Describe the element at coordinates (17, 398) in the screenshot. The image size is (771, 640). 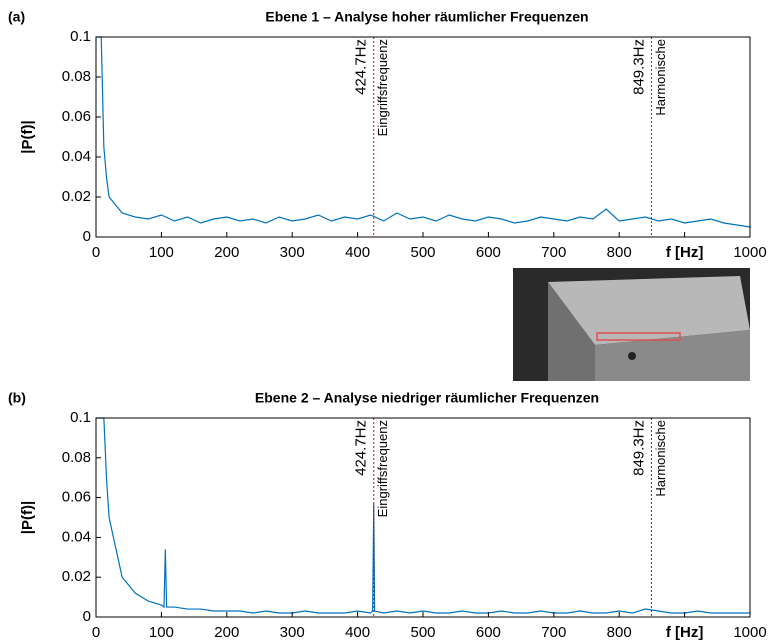
I see `panel-label: (b)` at that location.